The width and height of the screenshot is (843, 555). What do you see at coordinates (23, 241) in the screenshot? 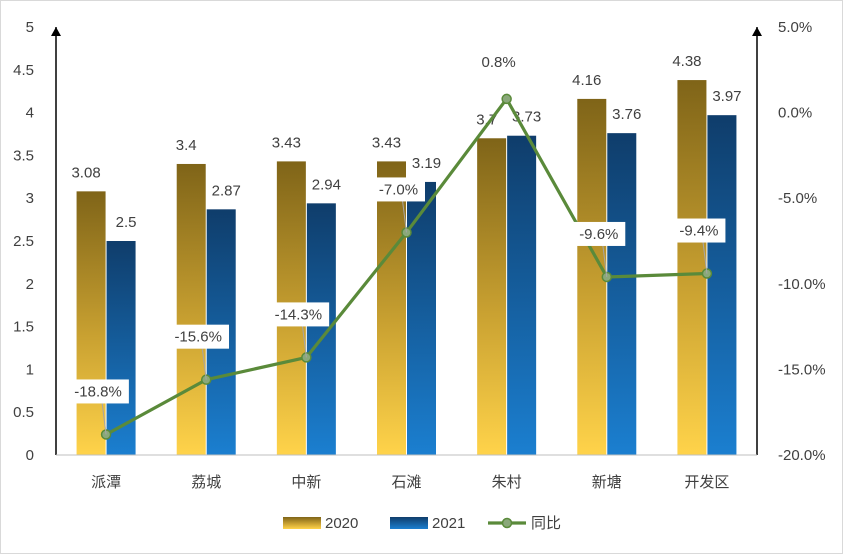
I see `y-left-tick-label: 2.5` at bounding box center [23, 241].